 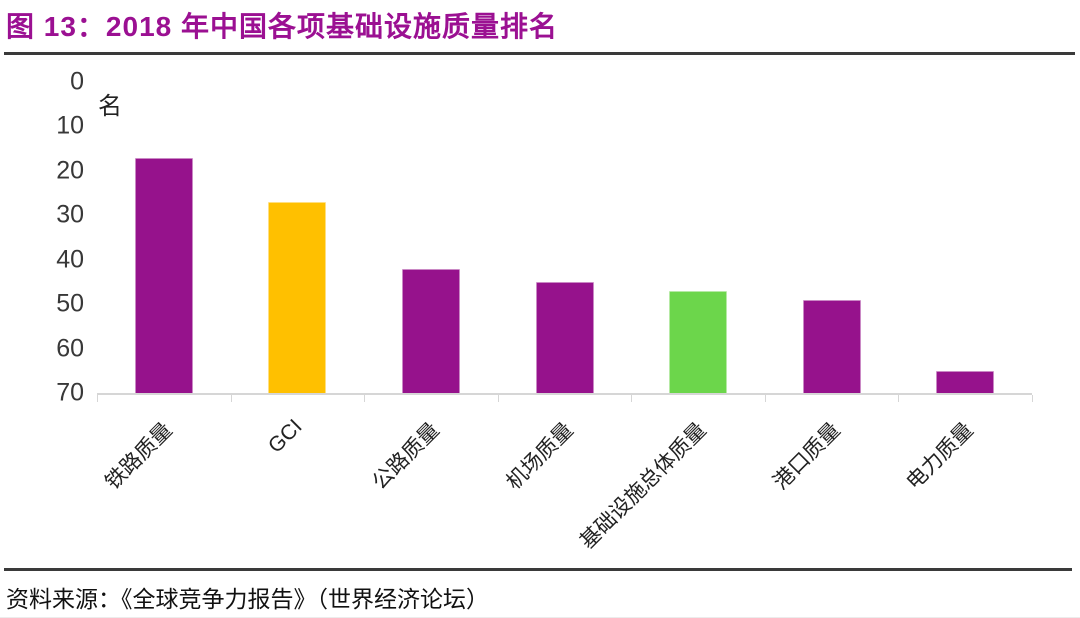 I want to click on x-axis-label: 公路质量, so click(x=406, y=456).